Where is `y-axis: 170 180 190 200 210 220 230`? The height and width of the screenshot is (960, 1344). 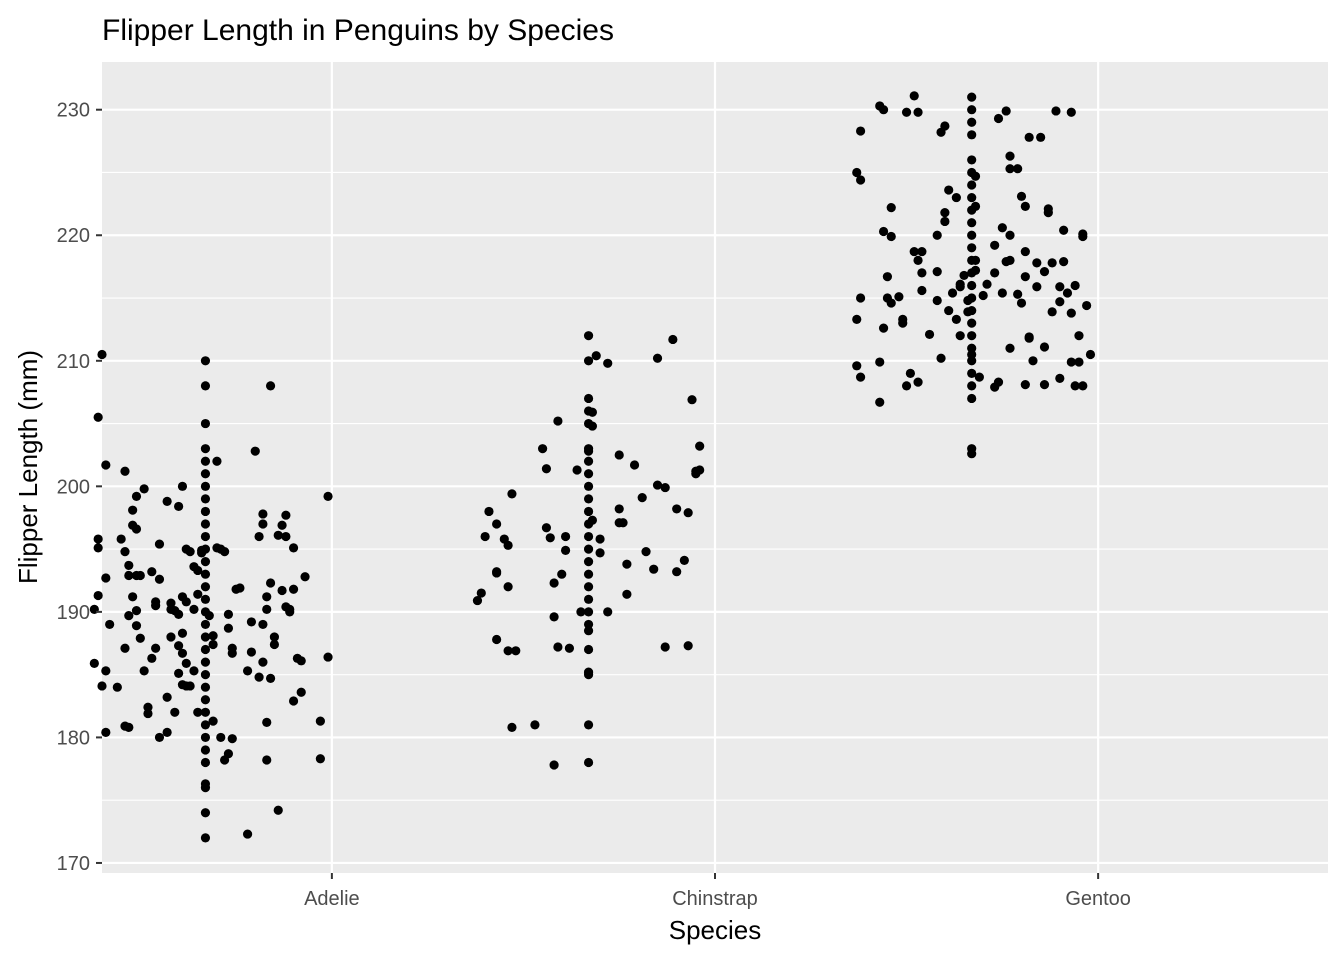
y-axis: 170 180 190 200 210 220 230 is located at coordinates (79, 487).